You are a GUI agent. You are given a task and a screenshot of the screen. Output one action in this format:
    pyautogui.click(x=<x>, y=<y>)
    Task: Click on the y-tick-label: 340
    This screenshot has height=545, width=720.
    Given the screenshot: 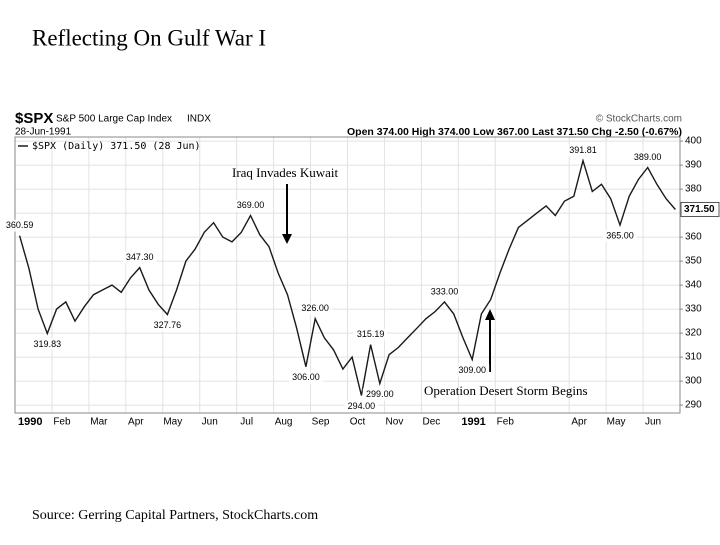 What is the action you would take?
    pyautogui.click(x=693, y=285)
    